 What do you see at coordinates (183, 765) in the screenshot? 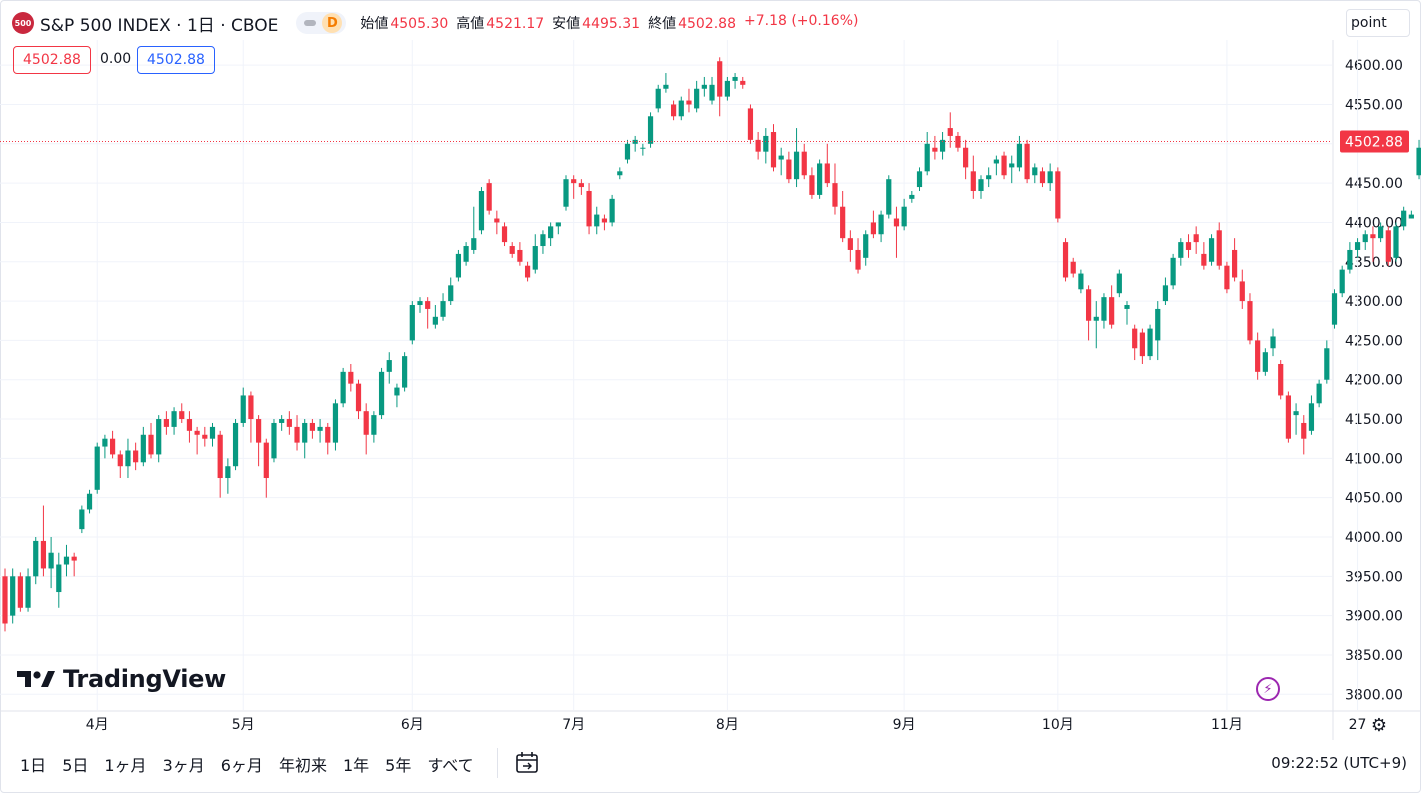
I see `range-3m: 3ヶ月` at bounding box center [183, 765].